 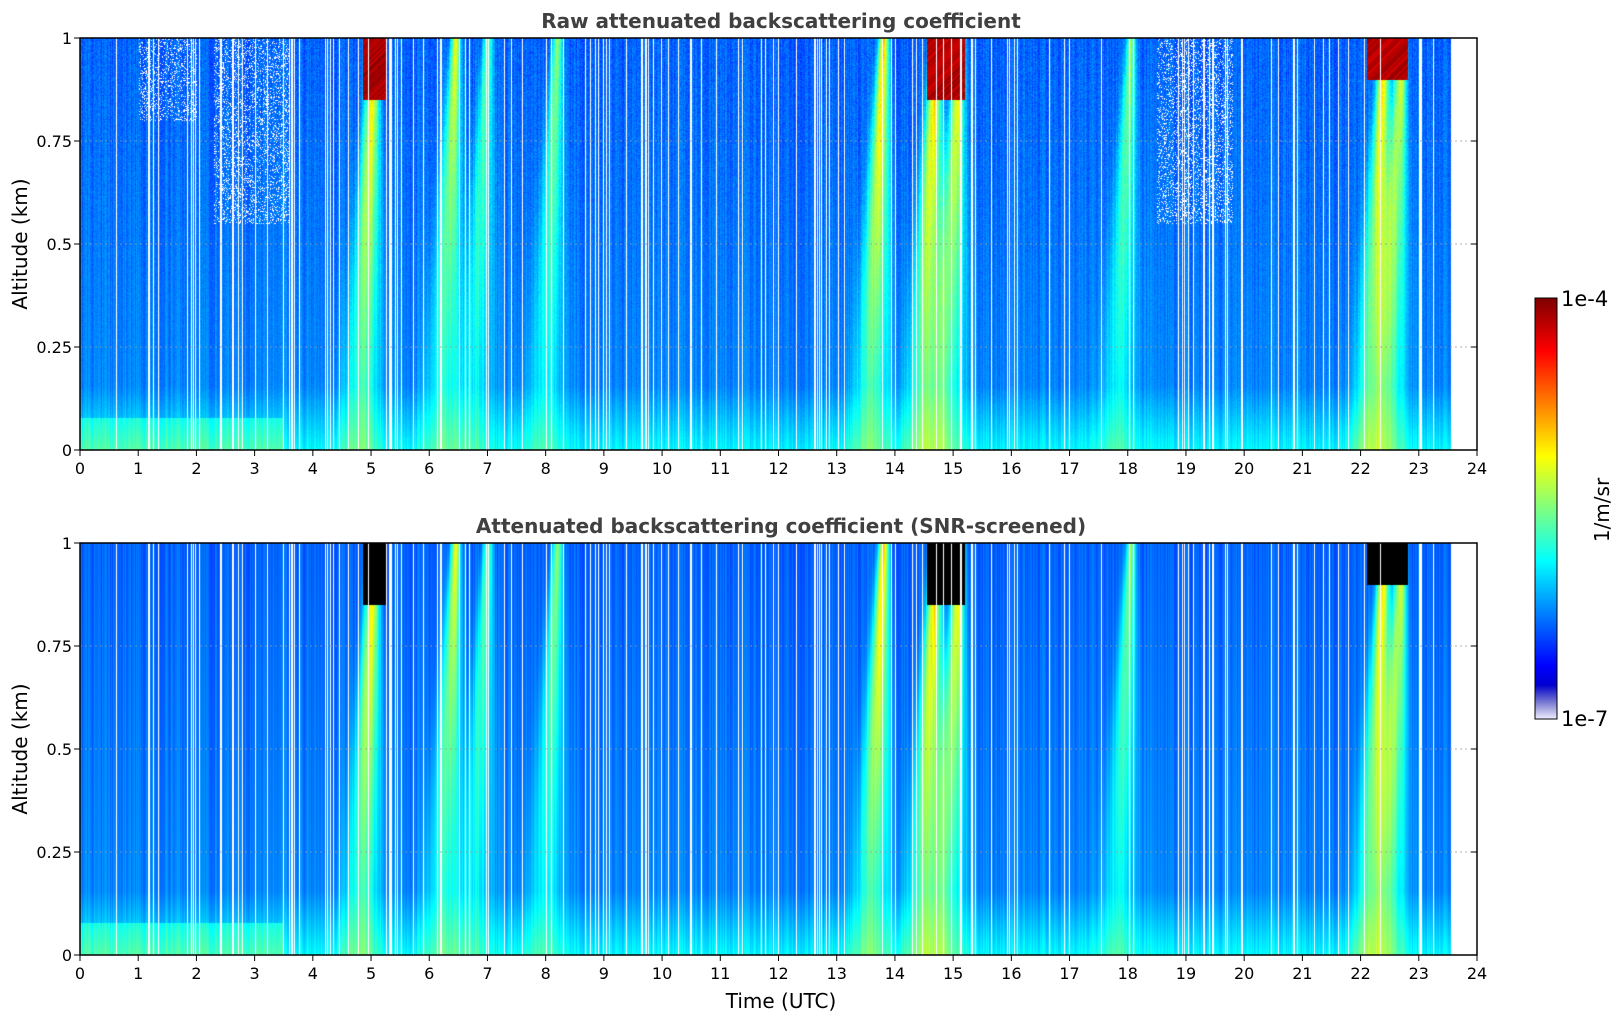 What do you see at coordinates (1584, 299) in the screenshot?
I see `colorbar-max-label: 1e-4` at bounding box center [1584, 299].